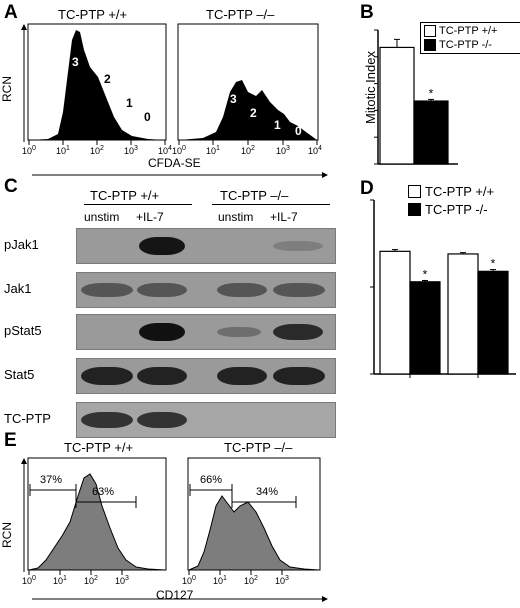  I want to click on panel-c-group1-title: TC-PTP +/+, so click(125, 195).